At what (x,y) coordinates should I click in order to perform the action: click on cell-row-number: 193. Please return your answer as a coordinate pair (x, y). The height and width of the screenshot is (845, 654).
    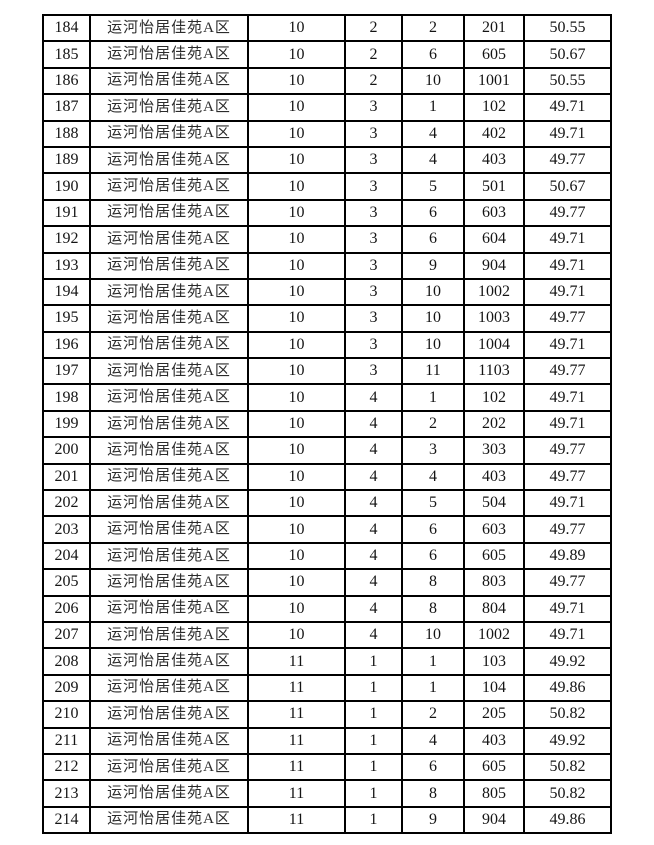
    Looking at the image, I should click on (66, 265).